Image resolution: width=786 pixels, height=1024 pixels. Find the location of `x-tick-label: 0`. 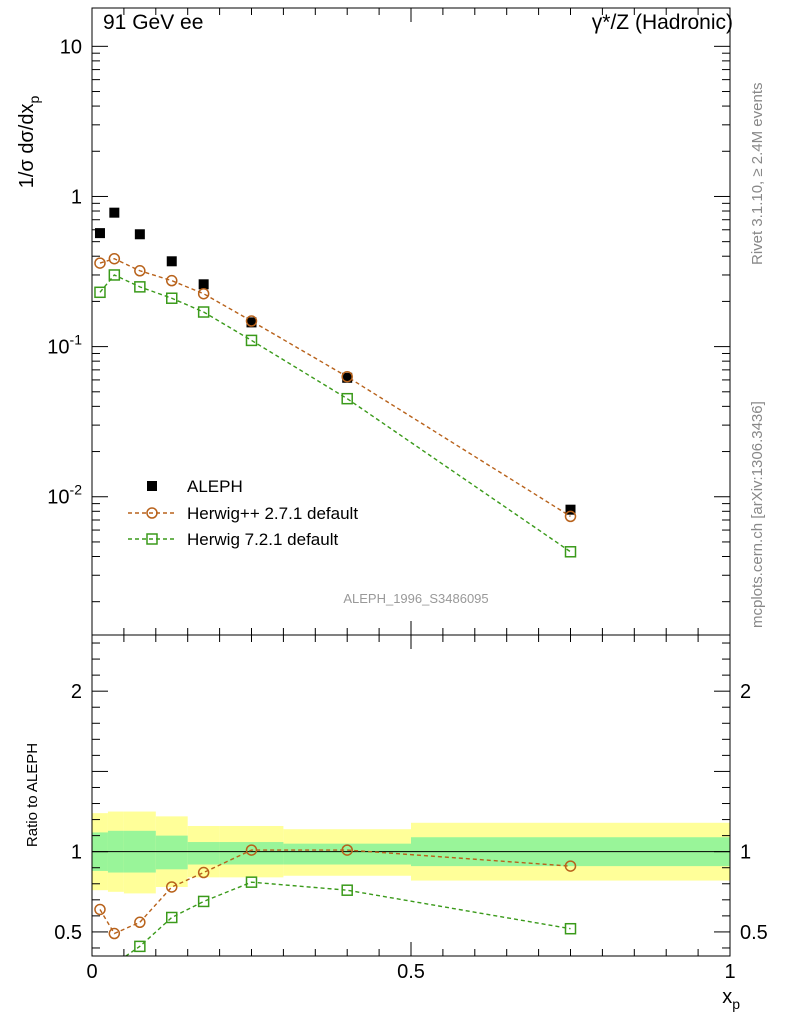

x-tick-label: 0 is located at coordinates (91, 972).